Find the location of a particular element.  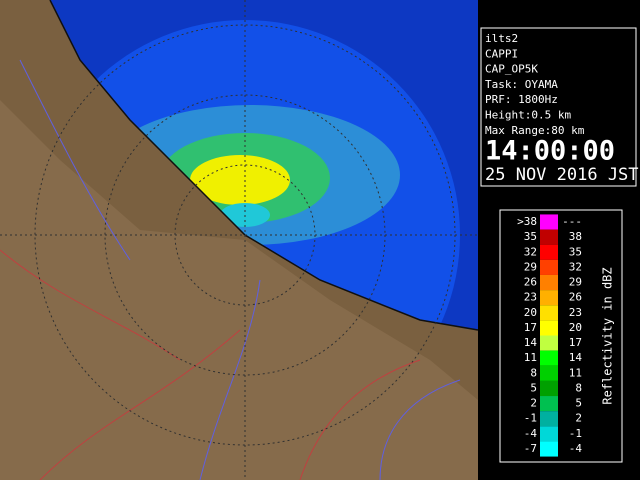

legend-low: 26 is located at coordinates (530, 282).